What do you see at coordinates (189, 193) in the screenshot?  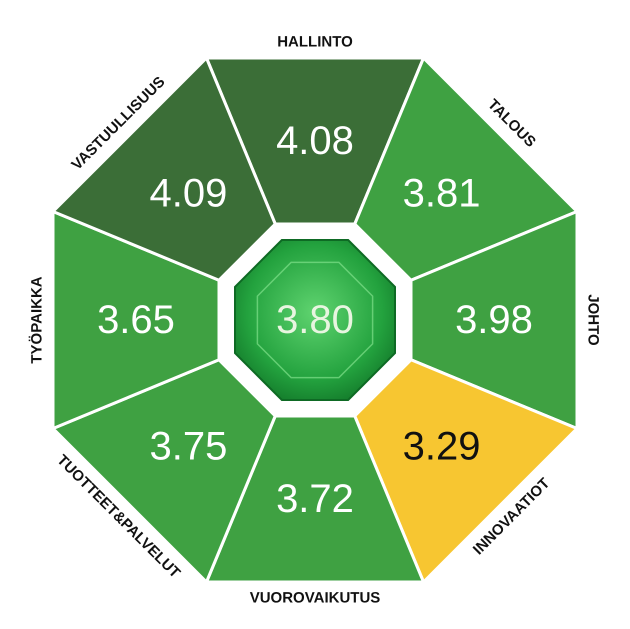 I see `data-label: 4.09` at bounding box center [189, 193].